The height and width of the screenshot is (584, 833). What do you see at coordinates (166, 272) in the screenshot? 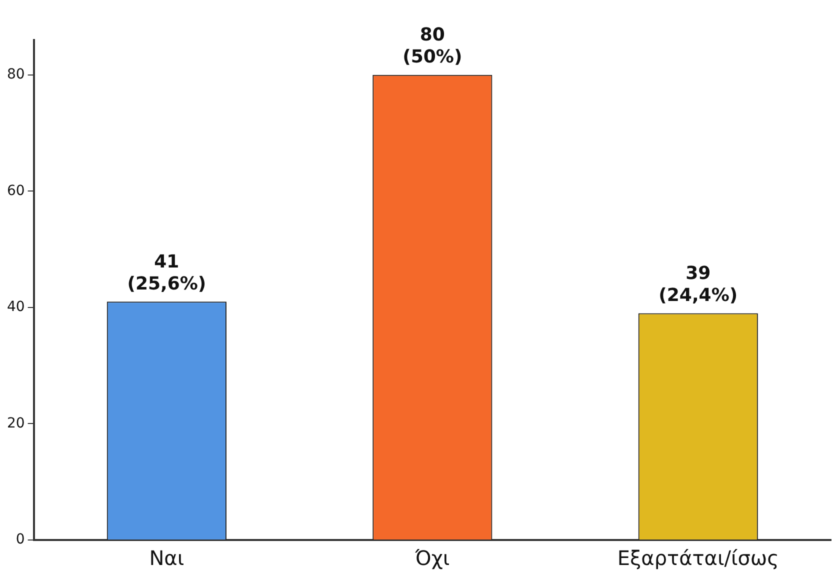
I see `data-label: 41 (25,6%)` at bounding box center [166, 272].